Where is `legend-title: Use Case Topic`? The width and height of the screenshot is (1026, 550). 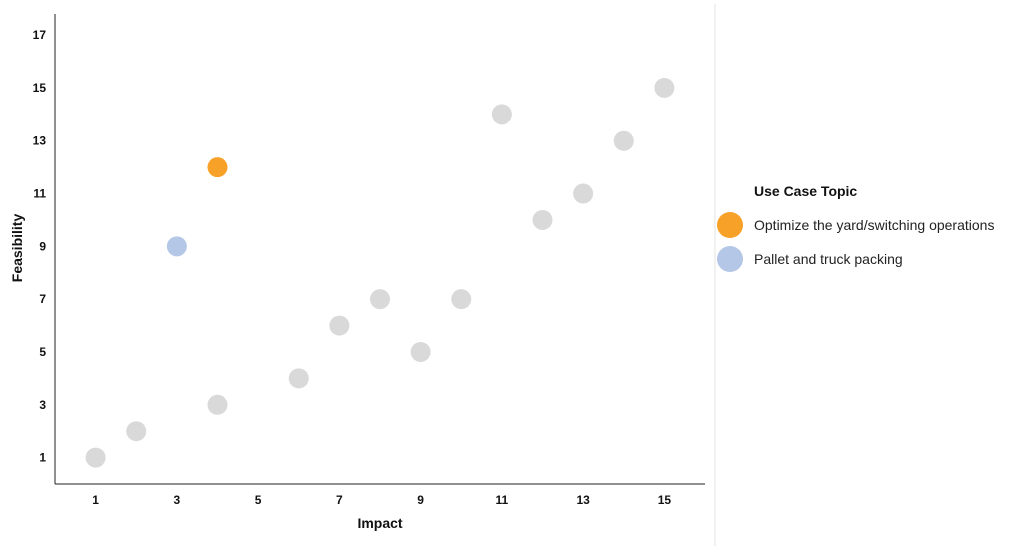 legend-title: Use Case Topic is located at coordinates (805, 191).